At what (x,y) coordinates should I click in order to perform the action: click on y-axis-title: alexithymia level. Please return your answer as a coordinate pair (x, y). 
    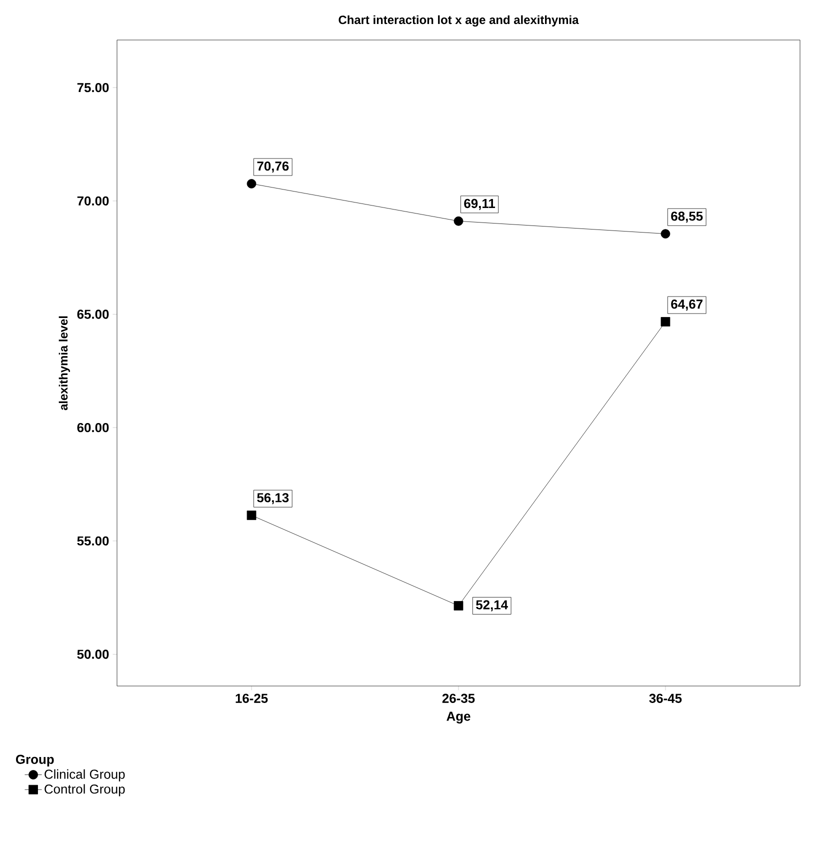
    Looking at the image, I should click on (64, 363).